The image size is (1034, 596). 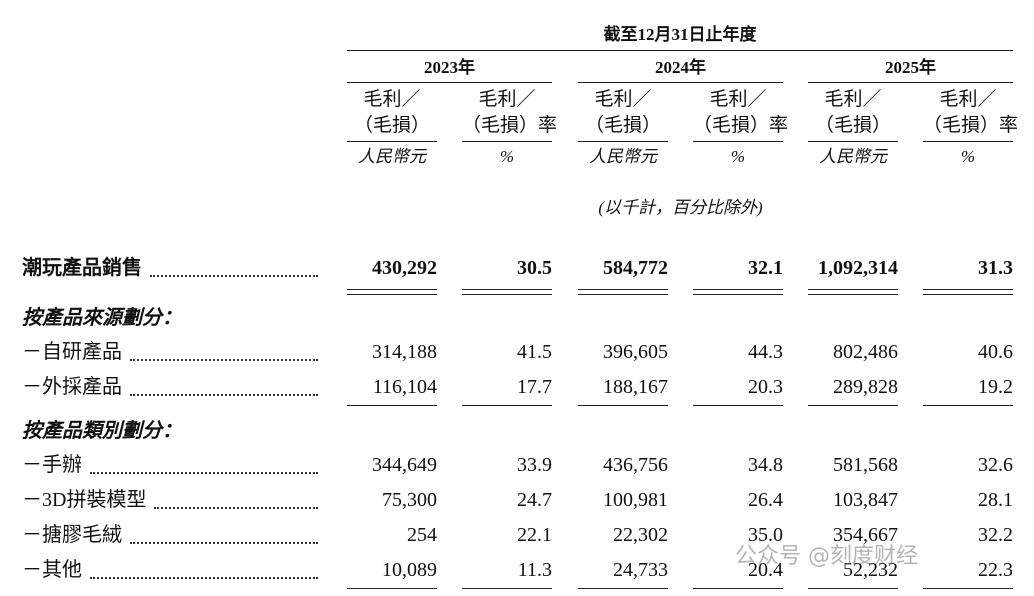 What do you see at coordinates (995, 535) in the screenshot?
I see `cell-value: 32.2` at bounding box center [995, 535].